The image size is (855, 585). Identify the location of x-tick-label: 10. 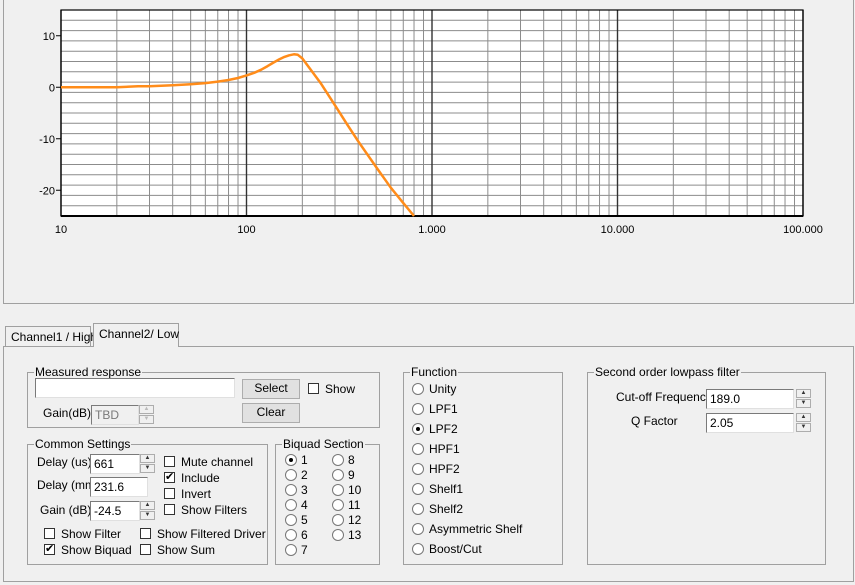
(61, 230).